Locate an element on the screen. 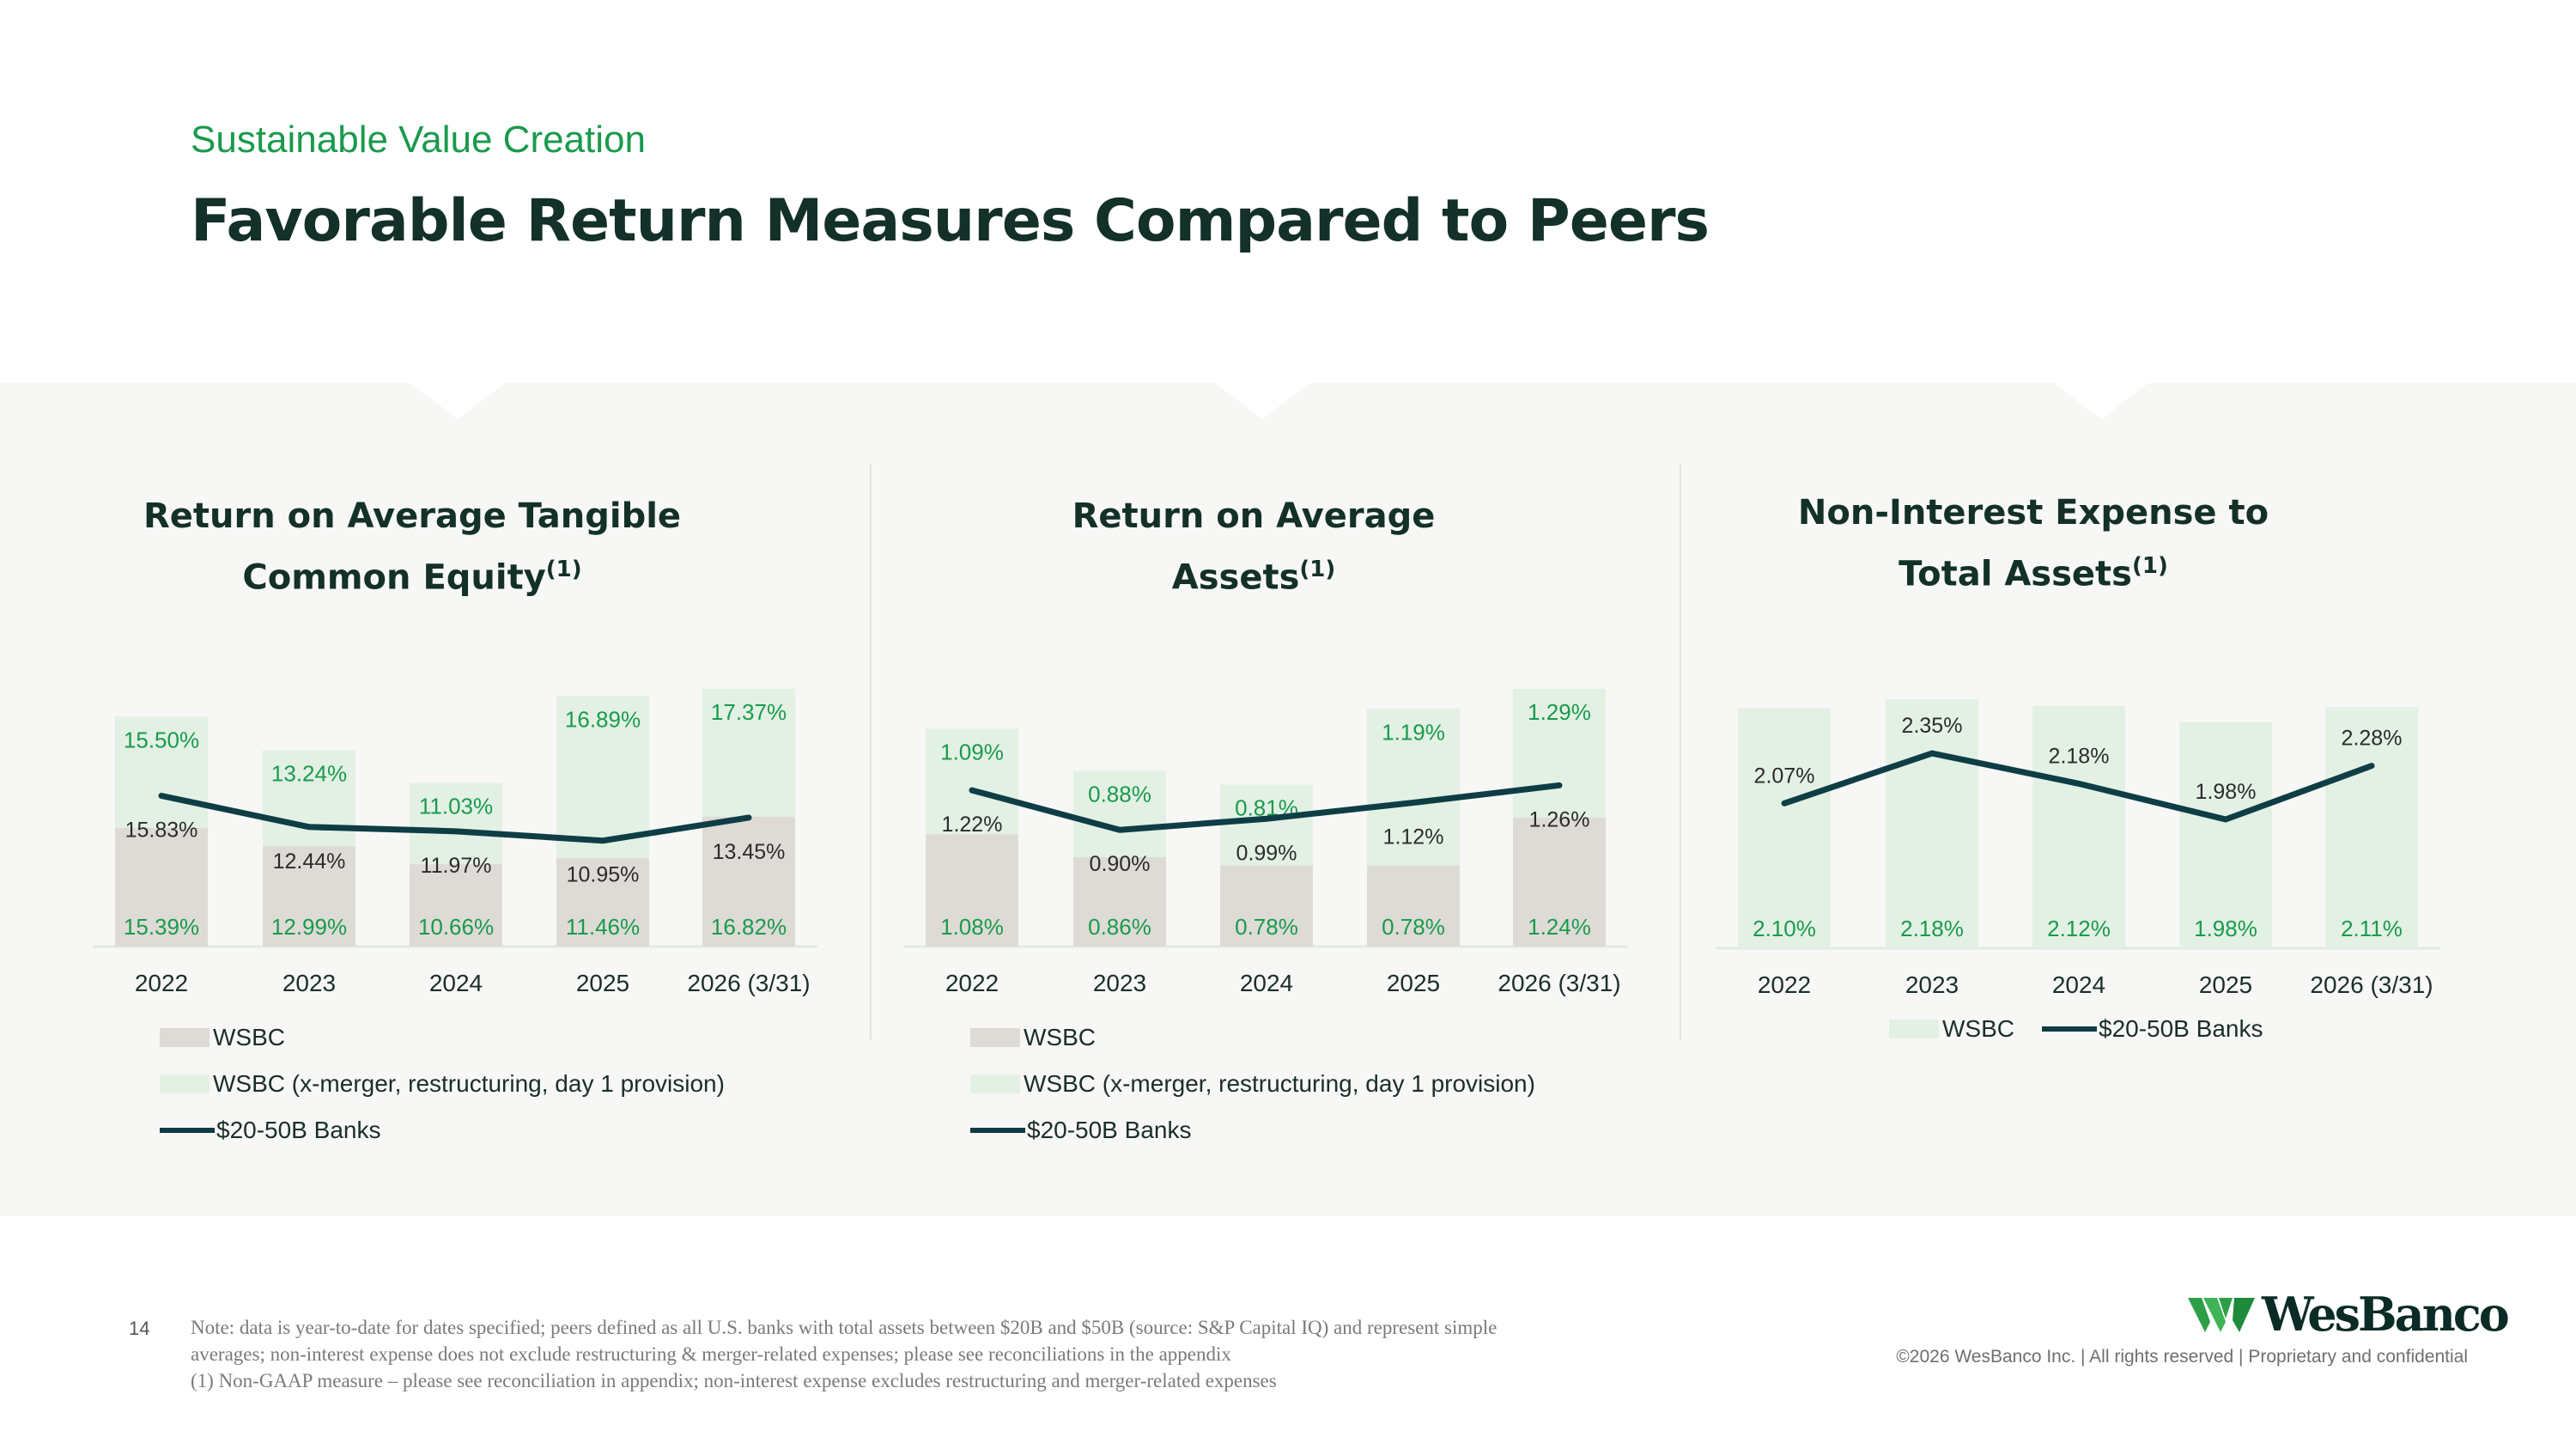 The height and width of the screenshot is (1449, 2576). wesbanco-logo: WesBanco is located at coordinates (2349, 1314).